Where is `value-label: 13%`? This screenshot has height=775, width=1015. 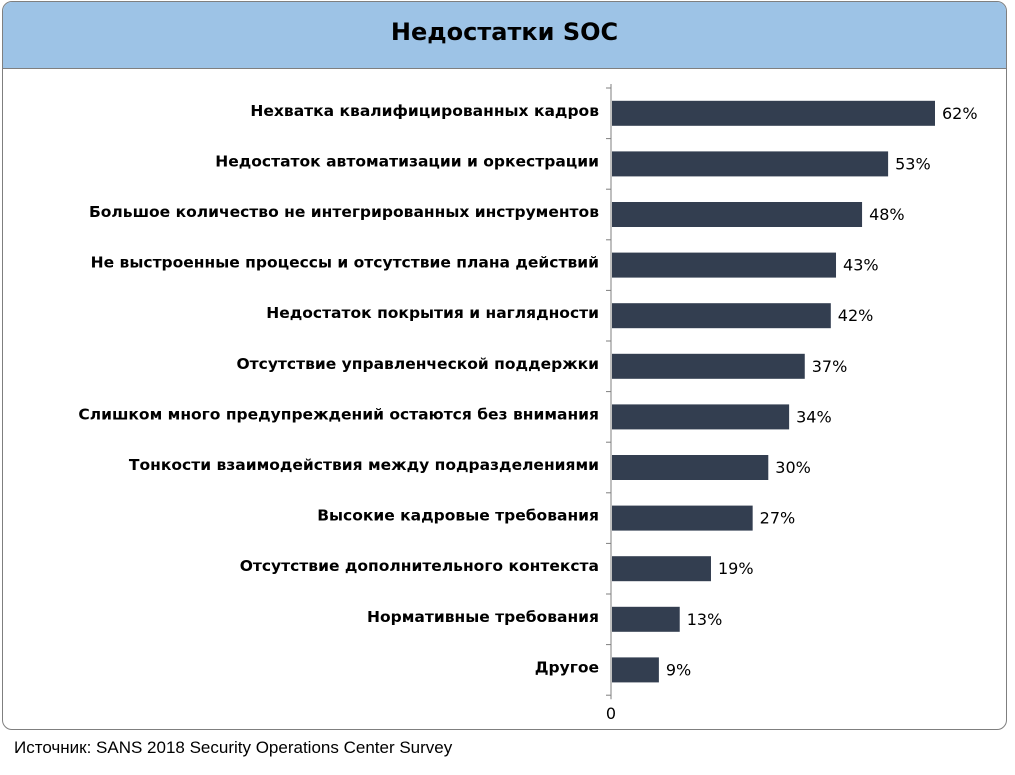
value-label: 13% is located at coordinates (705, 619).